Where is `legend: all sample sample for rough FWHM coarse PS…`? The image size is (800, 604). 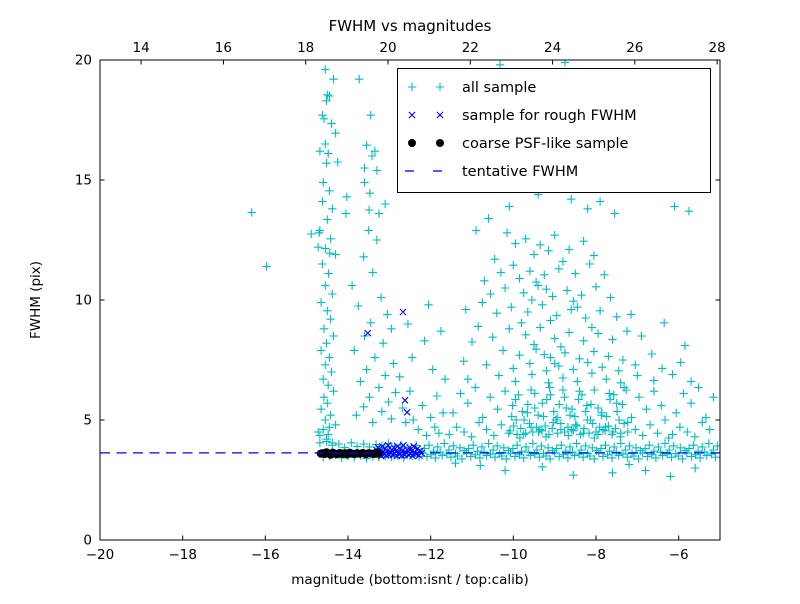
legend: all sample sample for rough FWHM coarse PS… is located at coordinates (554, 130).